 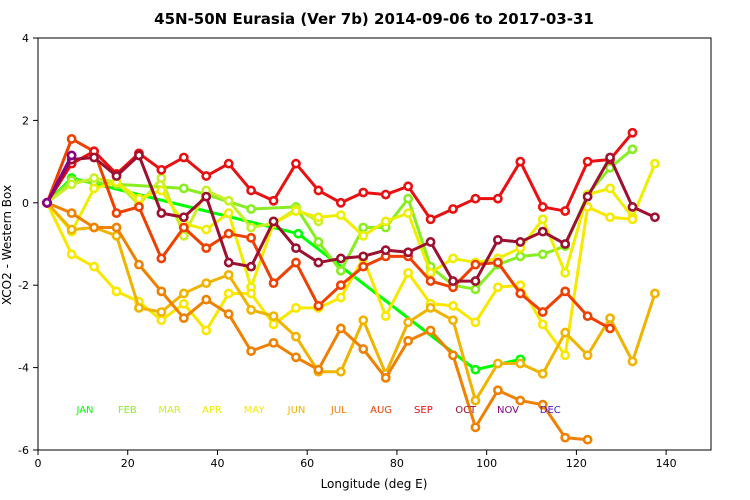 I want to click on y-axis-label: XCO2 - Western Box, so click(x=7, y=245).